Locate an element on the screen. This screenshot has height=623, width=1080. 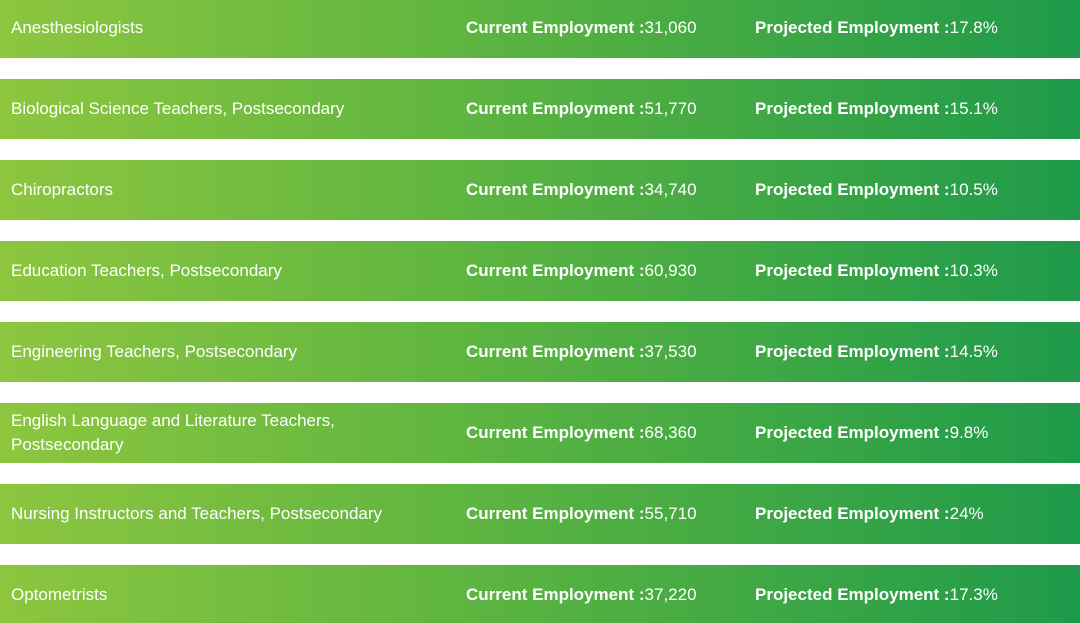
current-employment: Current Employment : 34,740 is located at coordinates (601, 190).